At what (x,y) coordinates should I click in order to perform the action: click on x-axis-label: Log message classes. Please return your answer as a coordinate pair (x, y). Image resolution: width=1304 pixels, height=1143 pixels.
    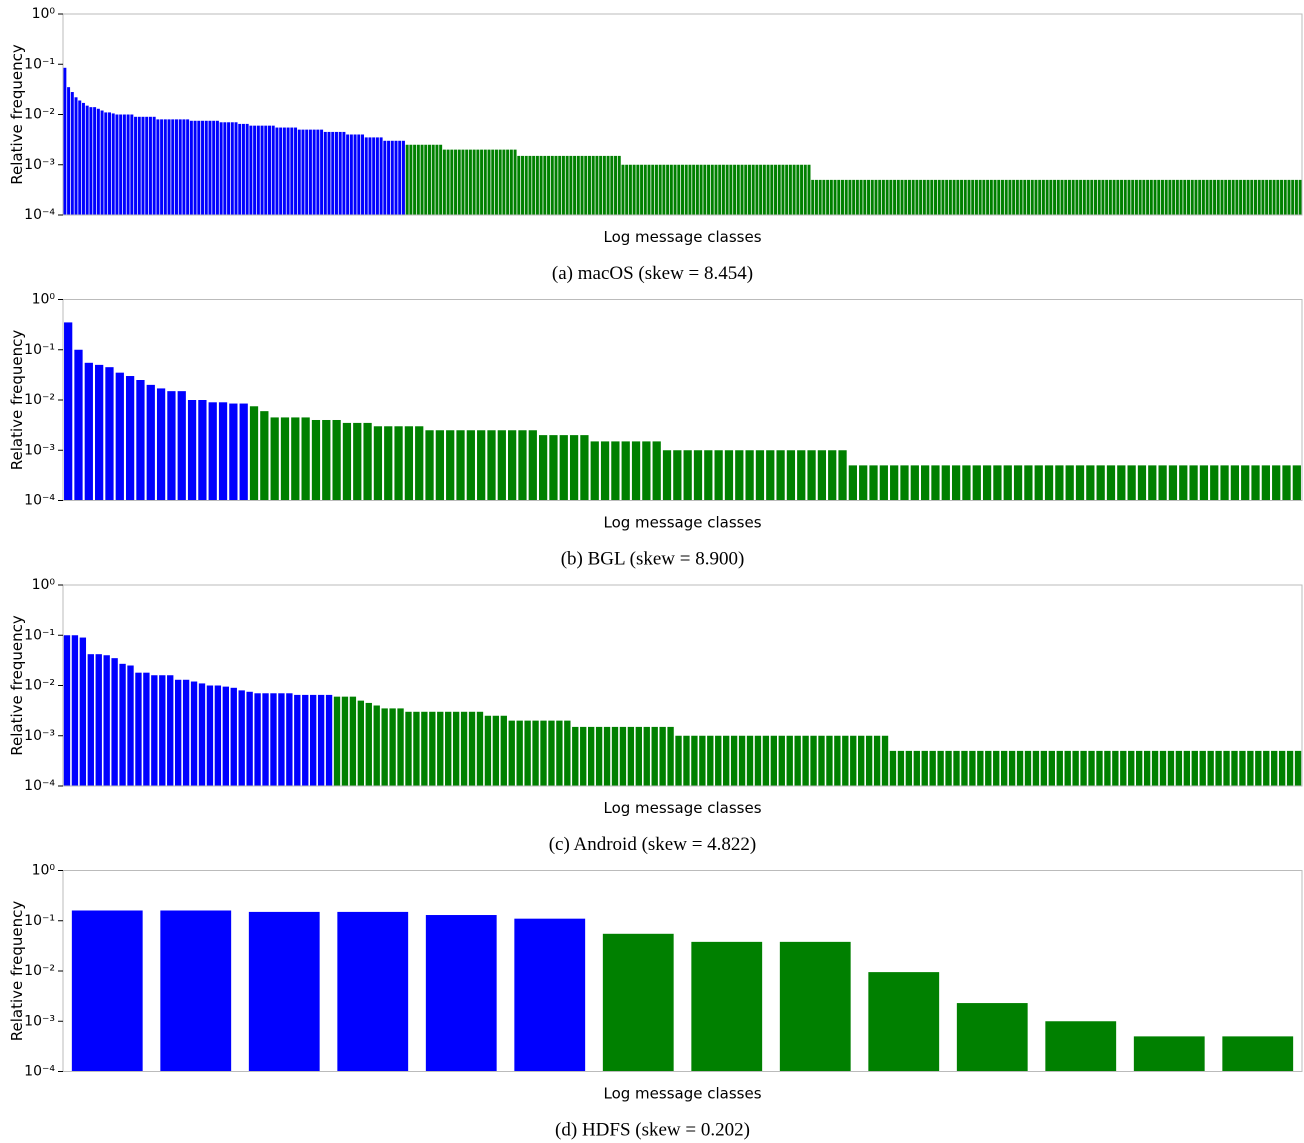
    Looking at the image, I should click on (682, 808).